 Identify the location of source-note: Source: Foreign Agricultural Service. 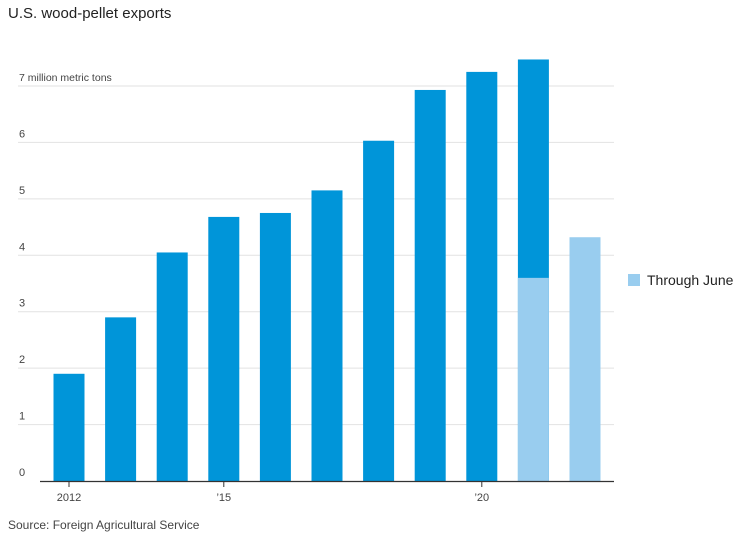
(104, 525).